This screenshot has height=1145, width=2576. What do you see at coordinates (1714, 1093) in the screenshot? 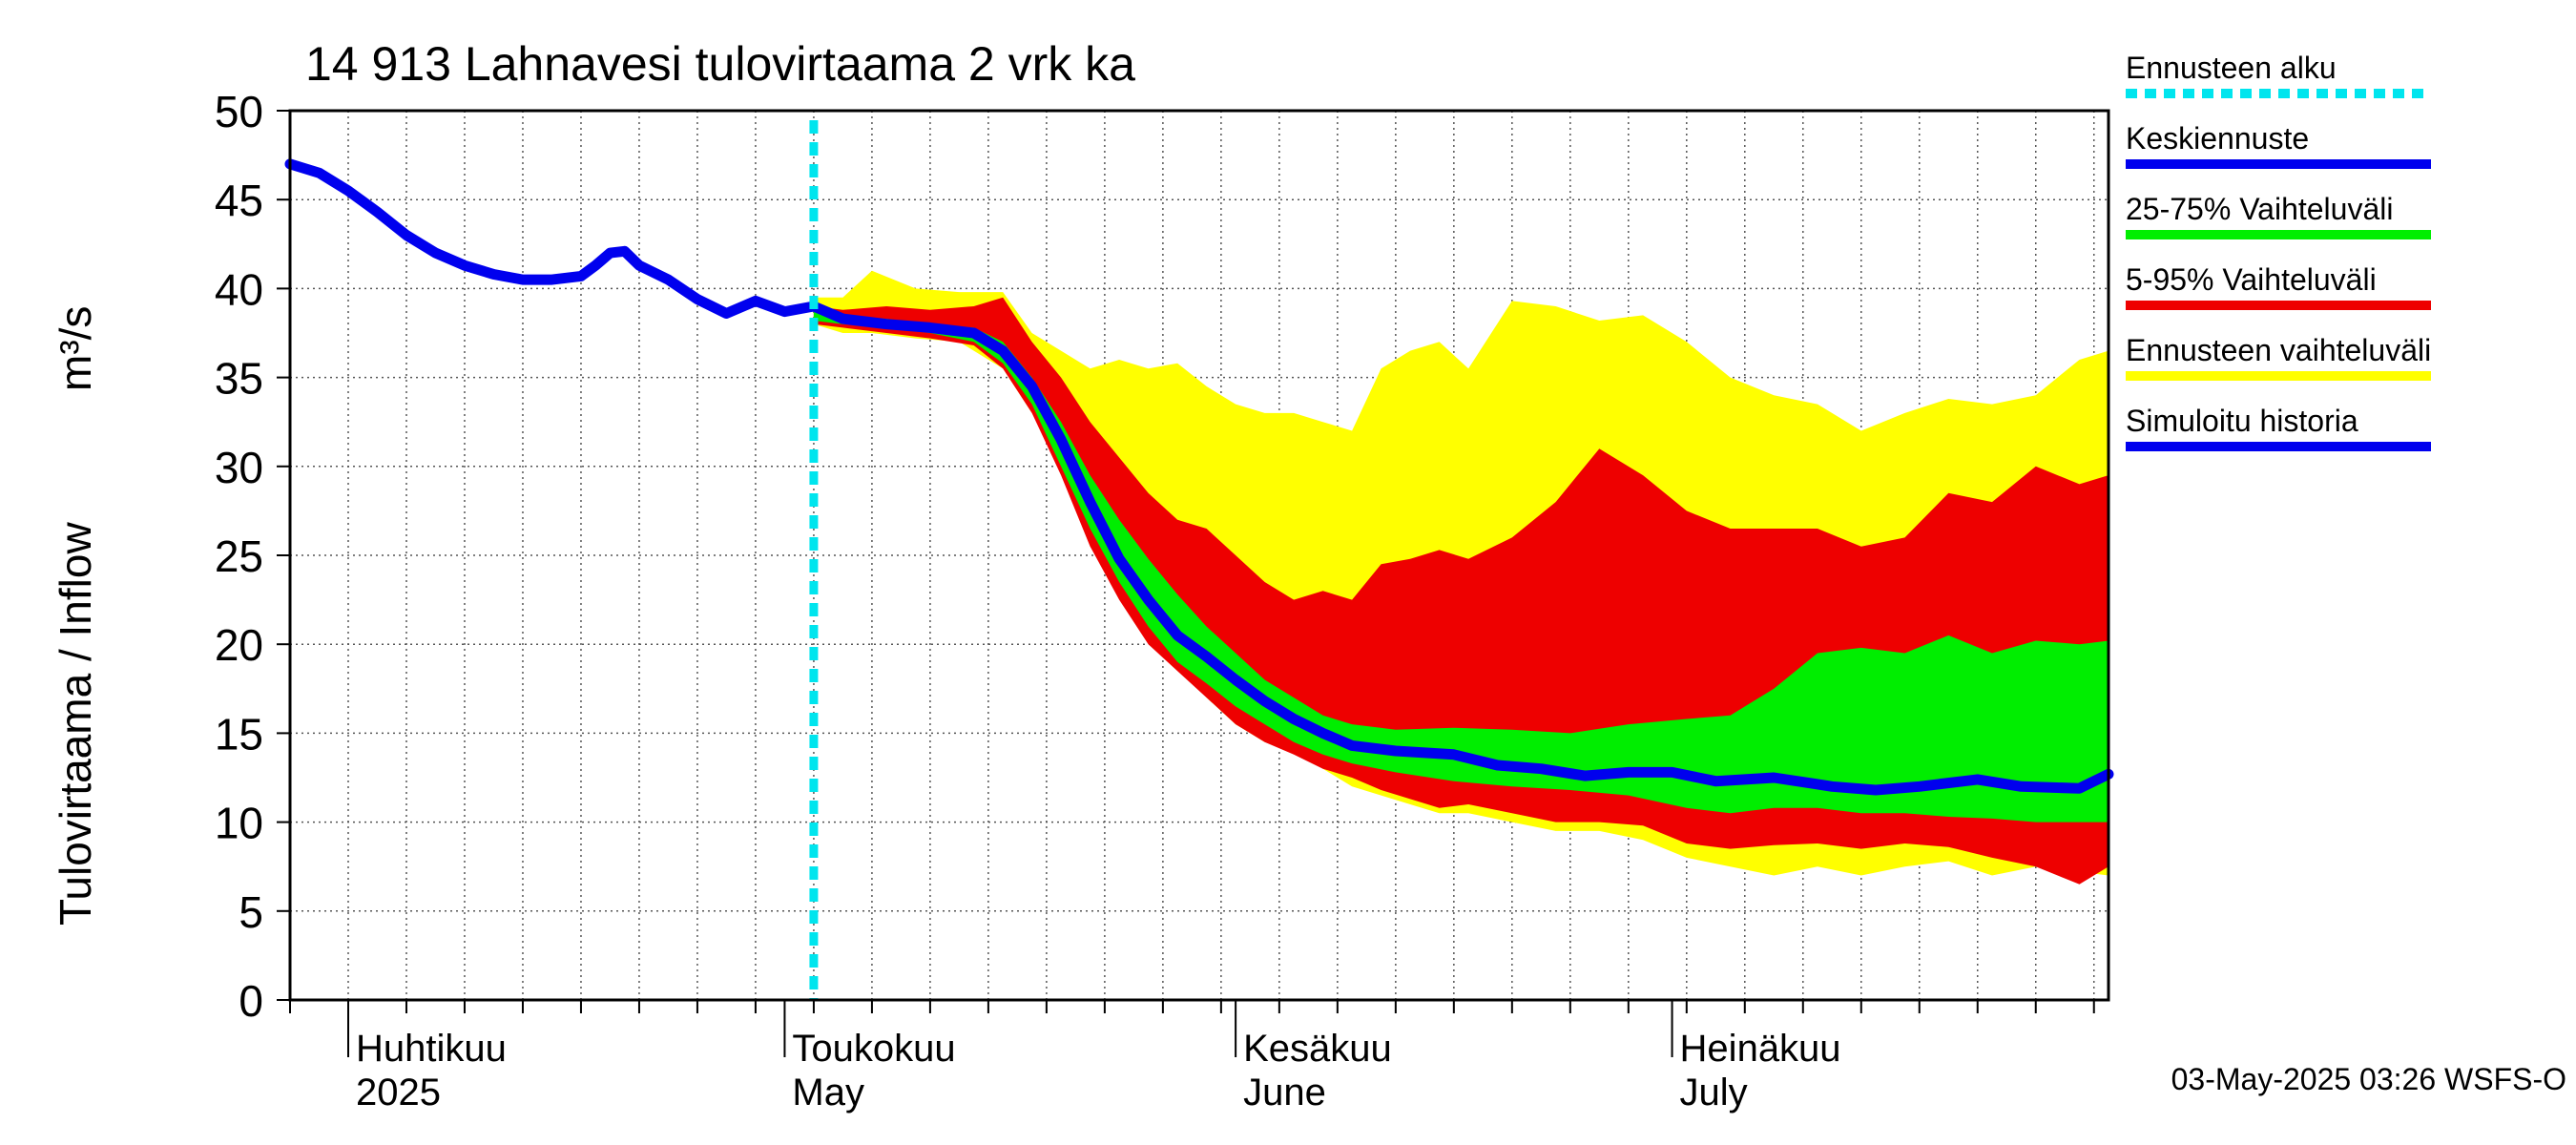
I see `x-month-sublabel: July` at bounding box center [1714, 1093].